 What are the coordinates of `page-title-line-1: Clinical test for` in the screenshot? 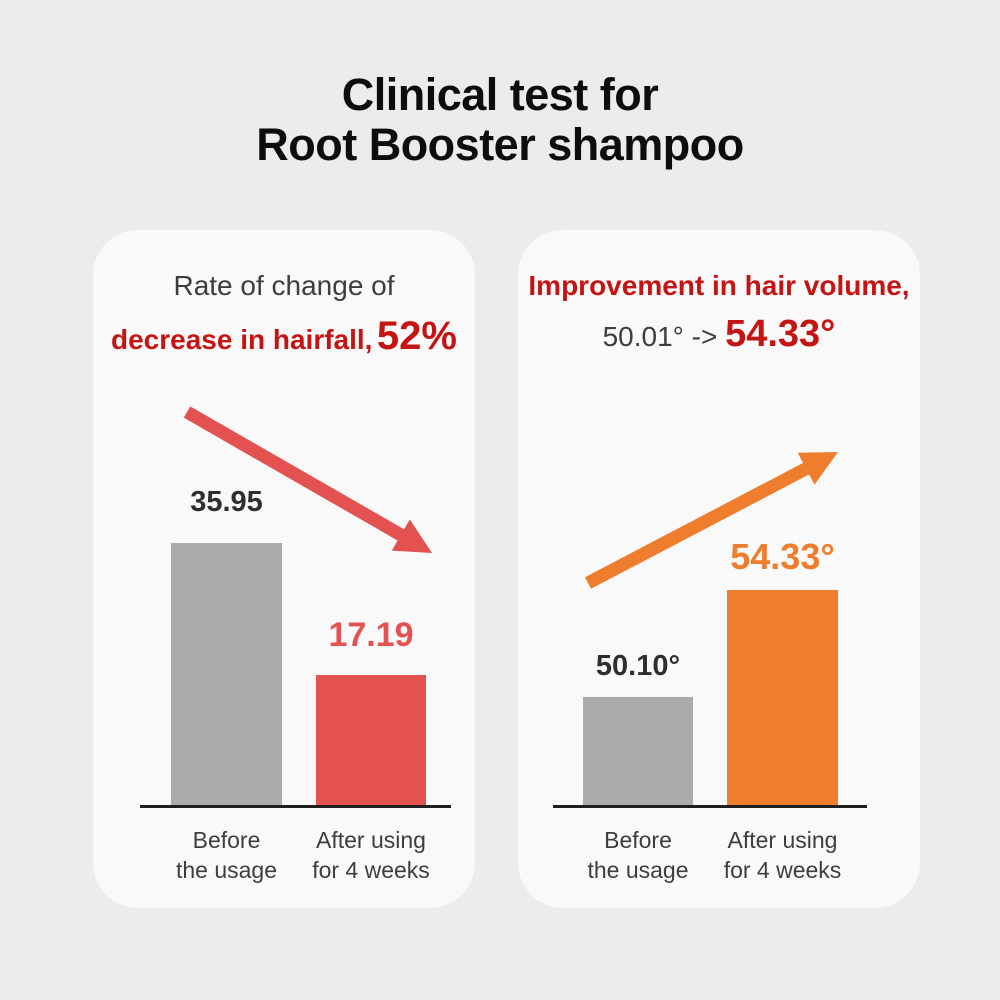 It's located at (500, 94).